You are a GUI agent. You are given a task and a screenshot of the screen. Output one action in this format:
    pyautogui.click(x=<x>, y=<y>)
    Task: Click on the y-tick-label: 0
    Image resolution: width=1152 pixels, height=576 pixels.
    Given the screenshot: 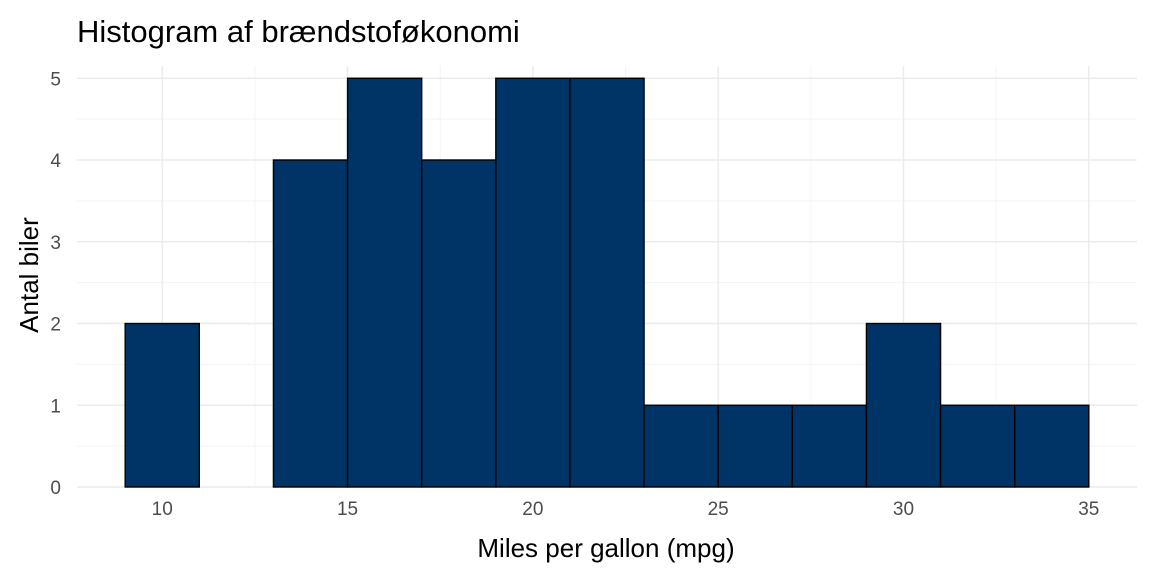 What is the action you would take?
    pyautogui.click(x=55, y=488)
    